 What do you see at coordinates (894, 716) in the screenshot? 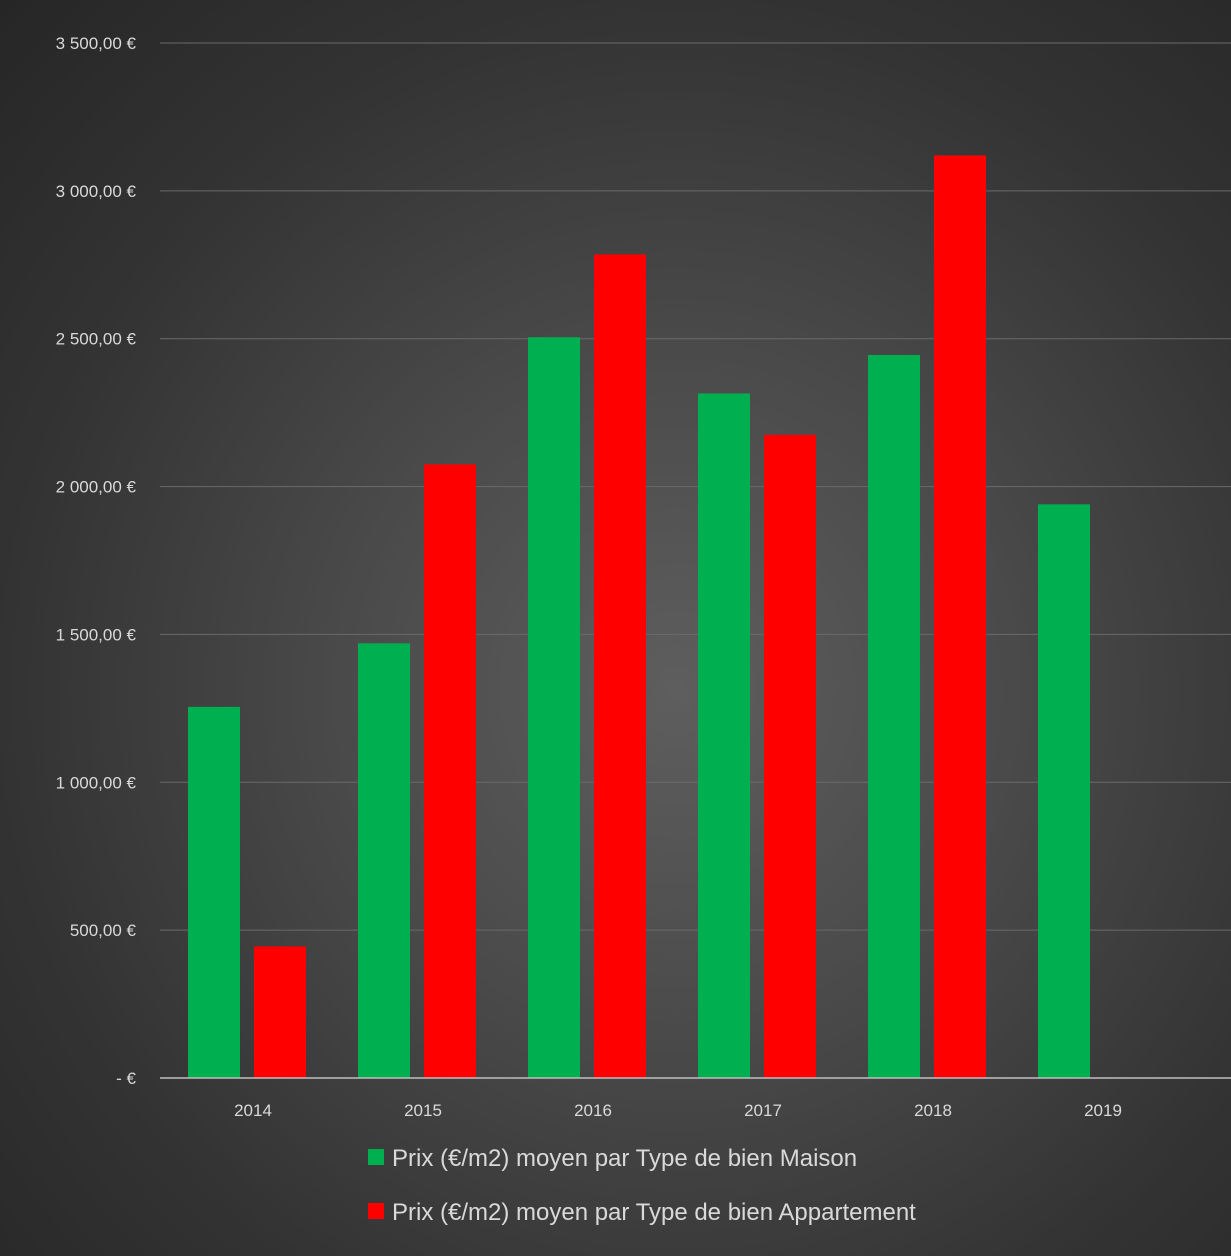
I see `bar-maison-2018` at bounding box center [894, 716].